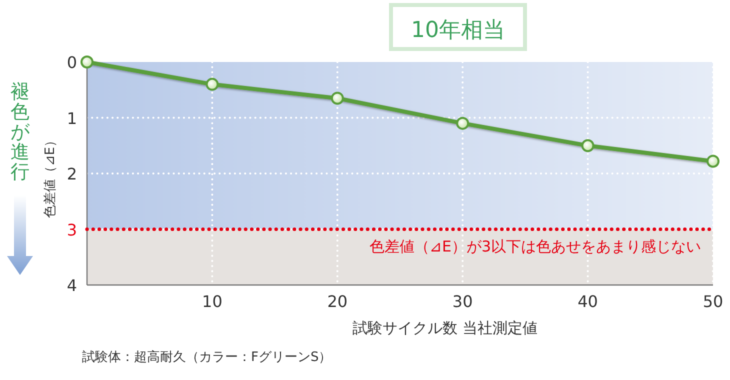 This screenshot has width=730, height=380. I want to click on ref-line-label: 色差値（⊿E）が3以下は色あせをあまり感じない, so click(535, 246).